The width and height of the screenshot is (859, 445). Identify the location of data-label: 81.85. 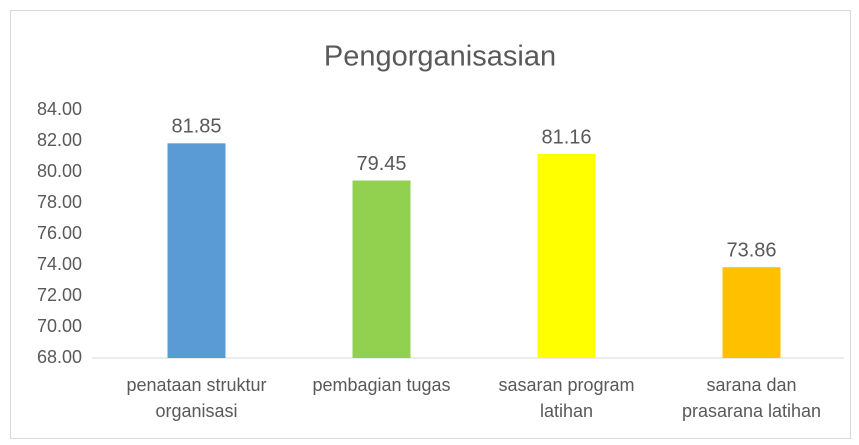
(196, 127).